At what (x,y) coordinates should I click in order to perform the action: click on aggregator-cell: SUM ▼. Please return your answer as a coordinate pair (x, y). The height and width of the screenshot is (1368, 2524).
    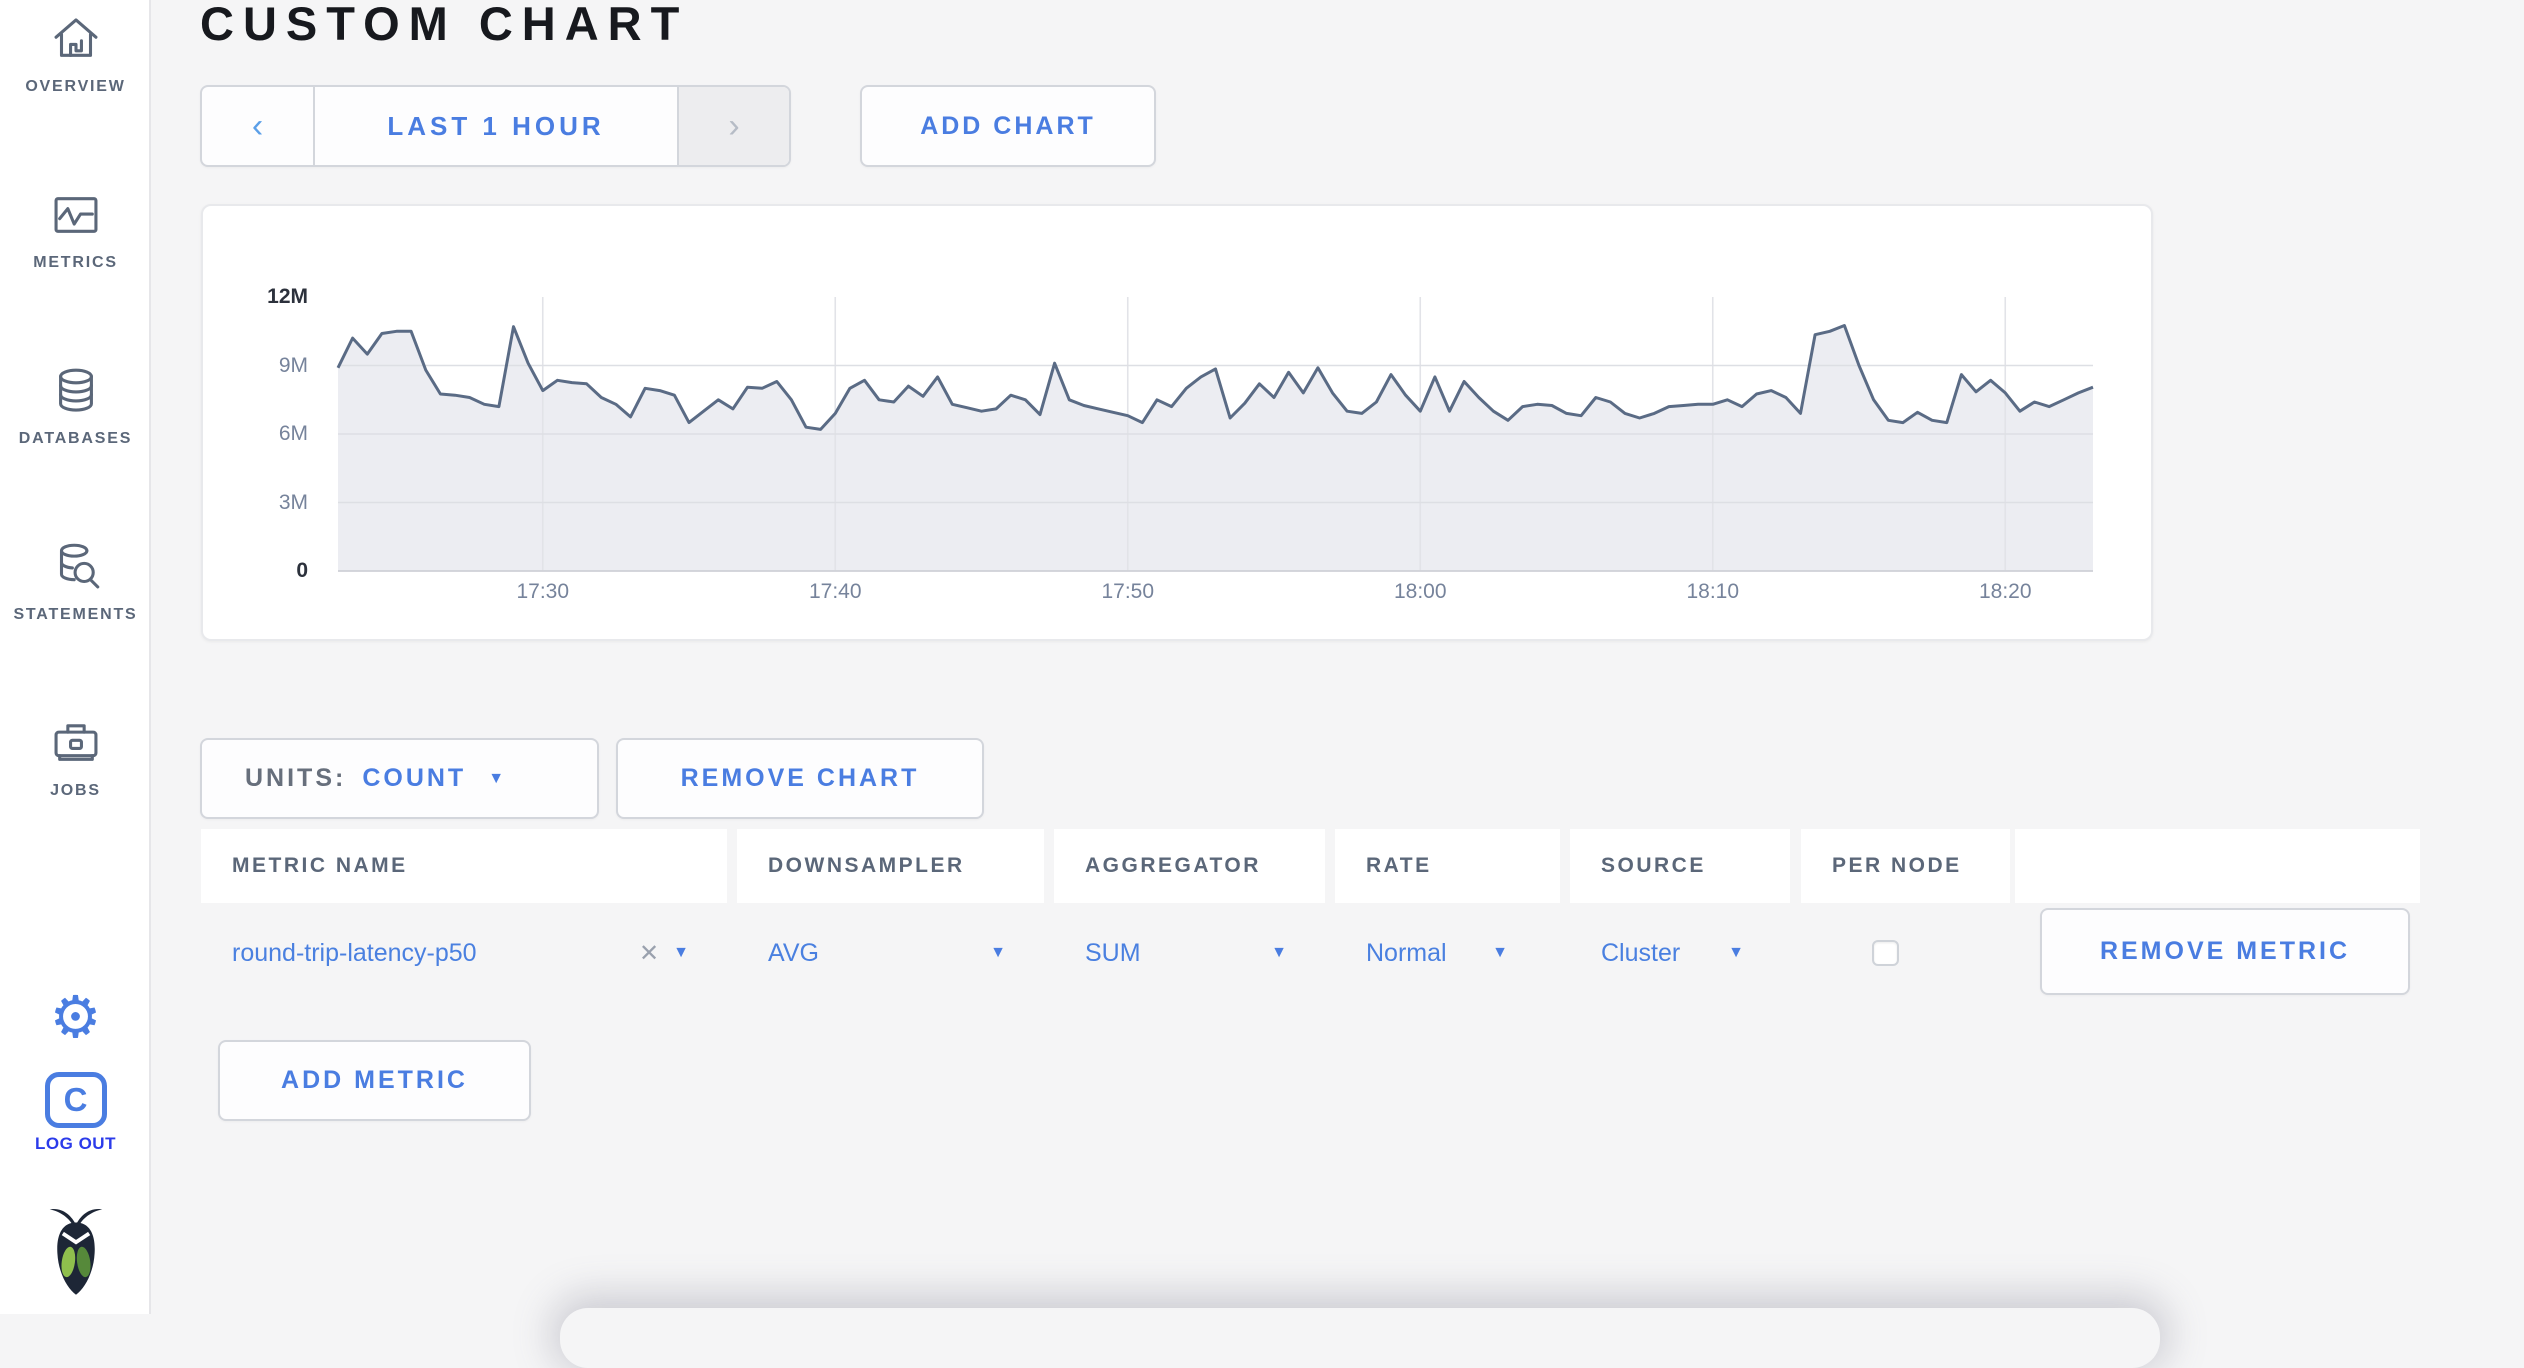
    Looking at the image, I should click on (1189, 953).